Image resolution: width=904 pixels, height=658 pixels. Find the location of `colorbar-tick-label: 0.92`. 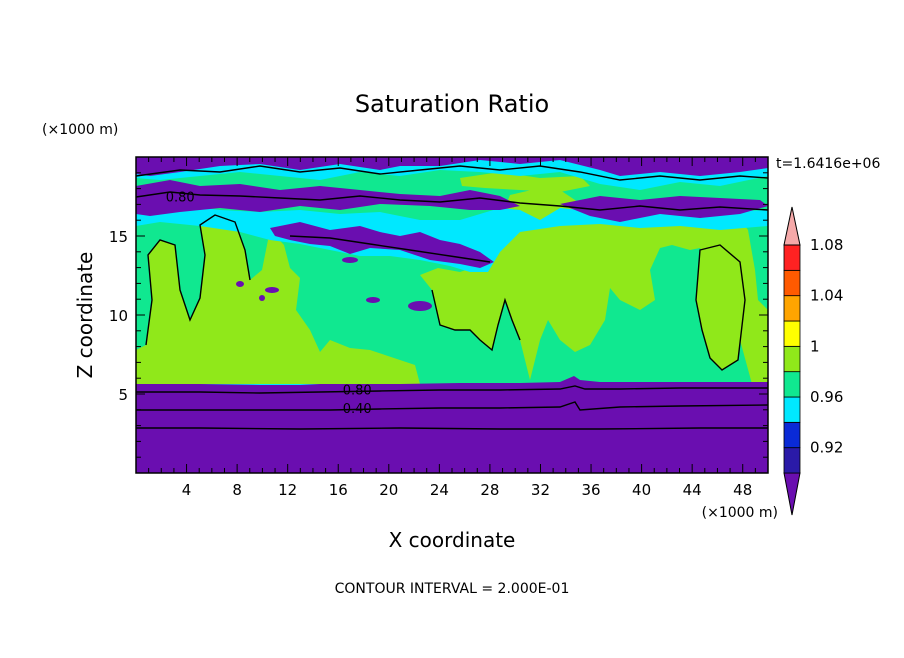

colorbar-tick-label: 0.92 is located at coordinates (826, 448).